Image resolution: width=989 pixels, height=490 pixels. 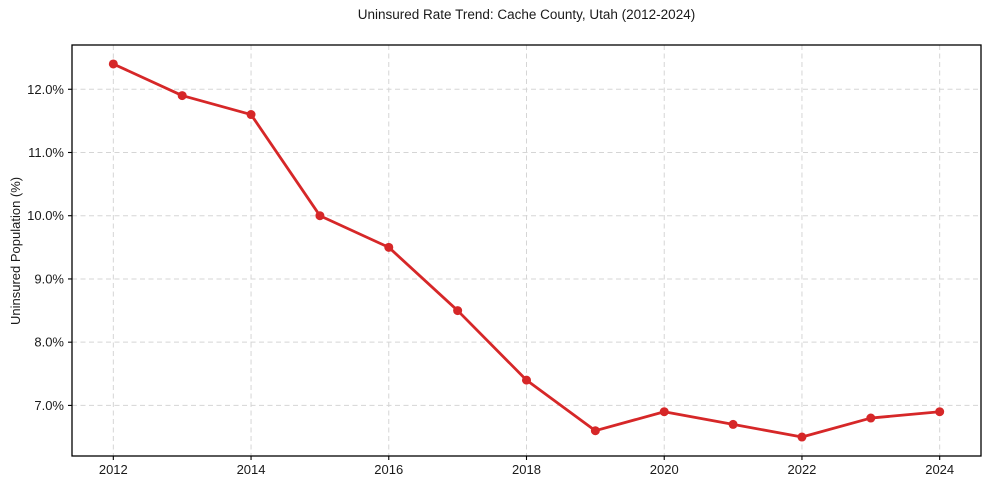 I want to click on data-point-2022, so click(x=802, y=437).